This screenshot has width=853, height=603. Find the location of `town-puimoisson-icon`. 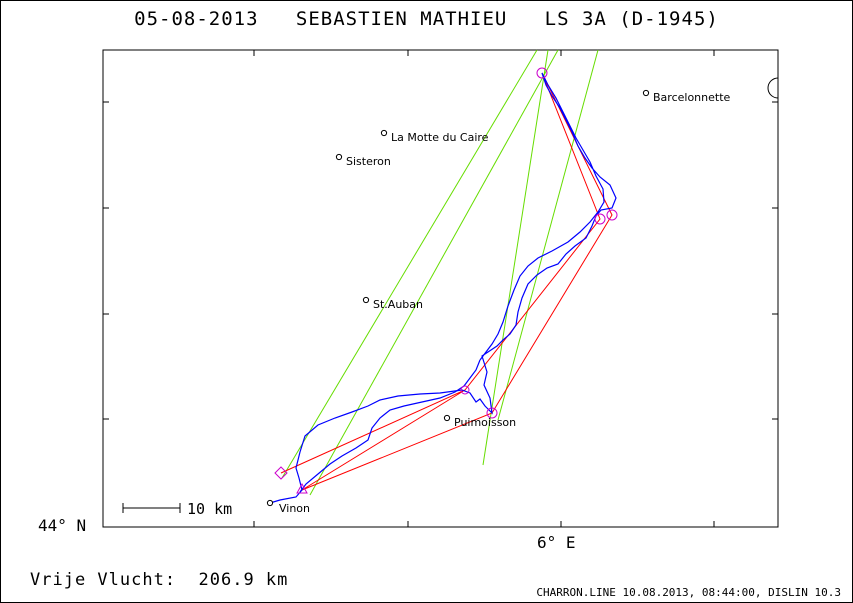

town-puimoisson-icon is located at coordinates (447, 418).